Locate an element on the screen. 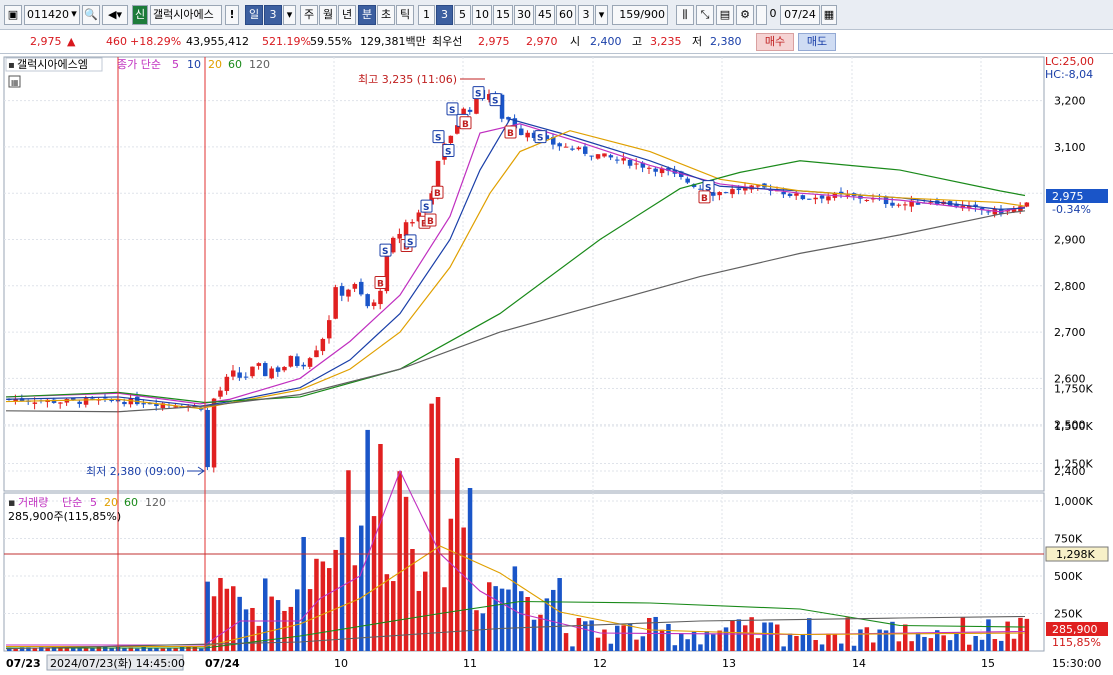  alert-icon: ! is located at coordinates (232, 15).